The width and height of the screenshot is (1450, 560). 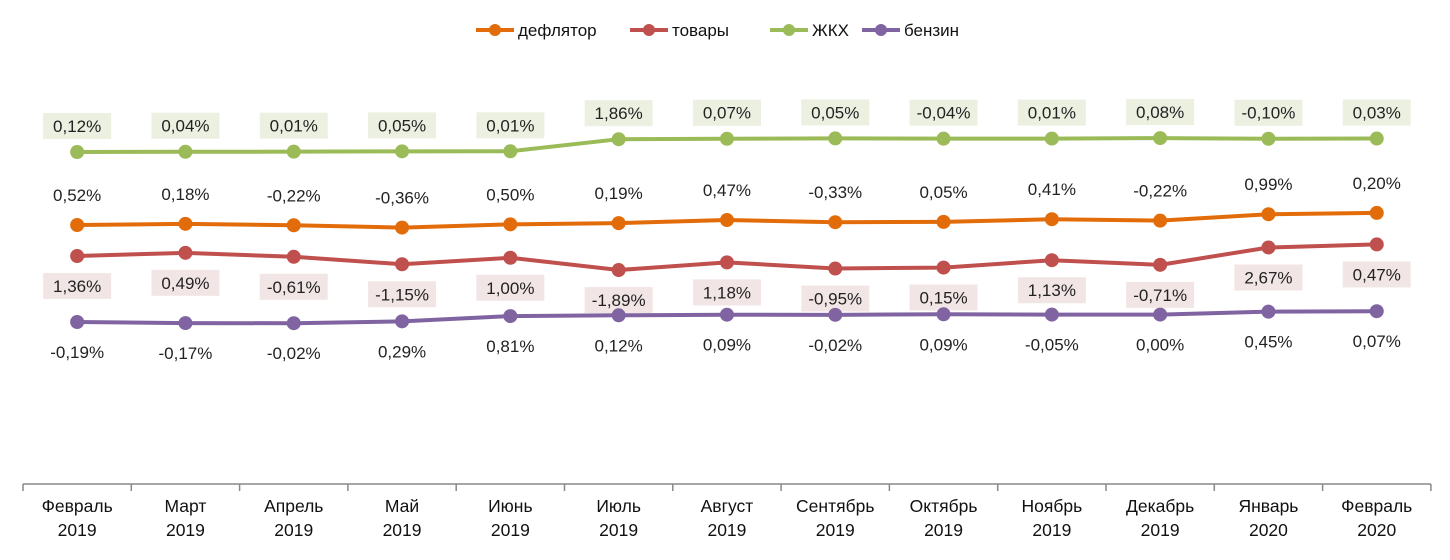 I want to click on x-tick-label: Ноябрь, so click(x=1051, y=506).